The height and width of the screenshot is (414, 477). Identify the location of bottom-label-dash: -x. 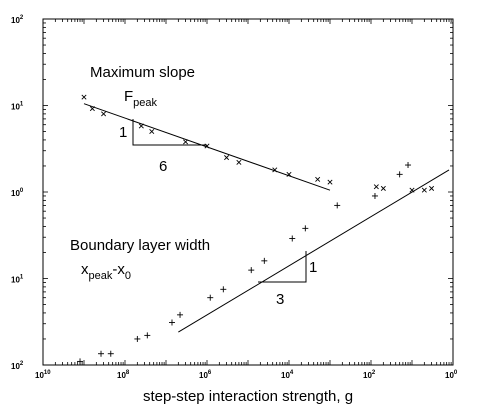
(118, 269).